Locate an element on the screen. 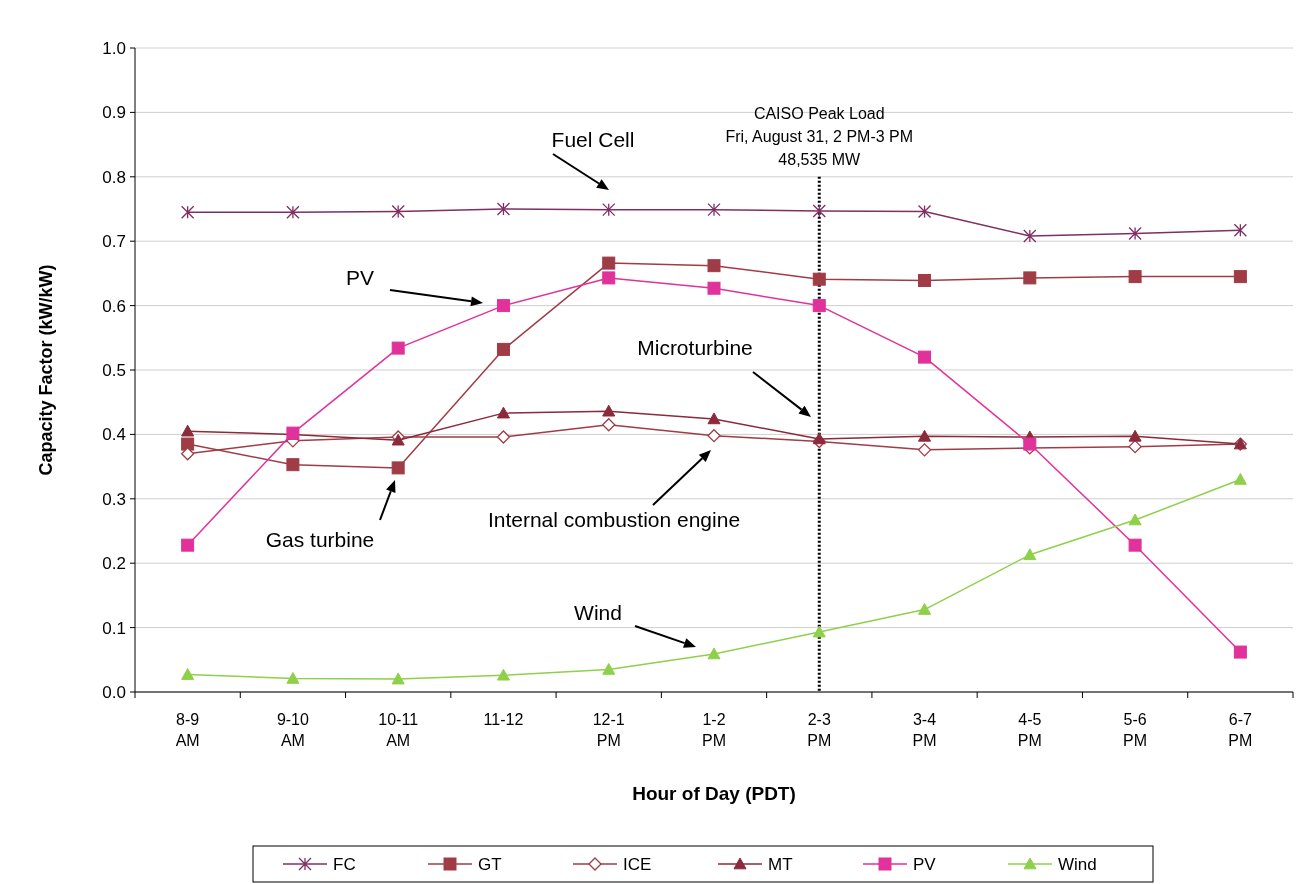 This screenshot has height=884, width=1303. legend-label: PV is located at coordinates (925, 864).